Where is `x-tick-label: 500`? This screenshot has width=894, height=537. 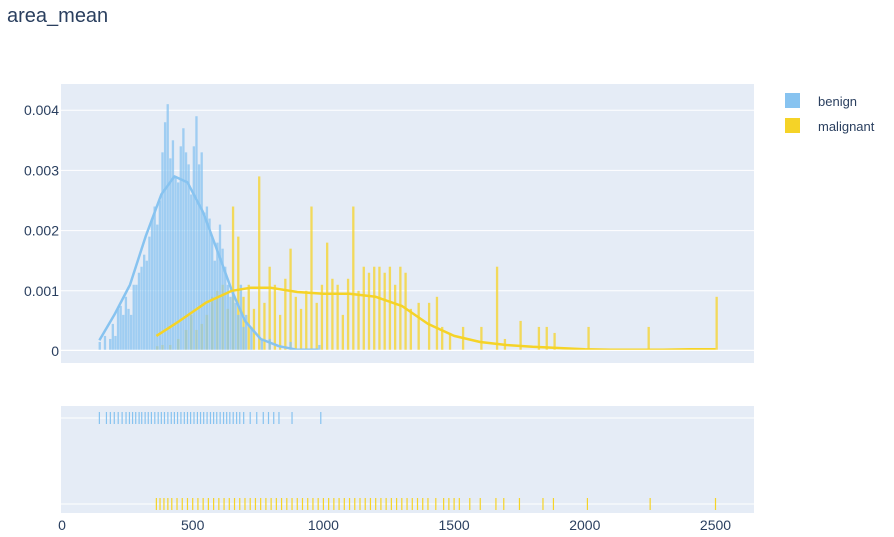 x-tick-label: 500 is located at coordinates (193, 525).